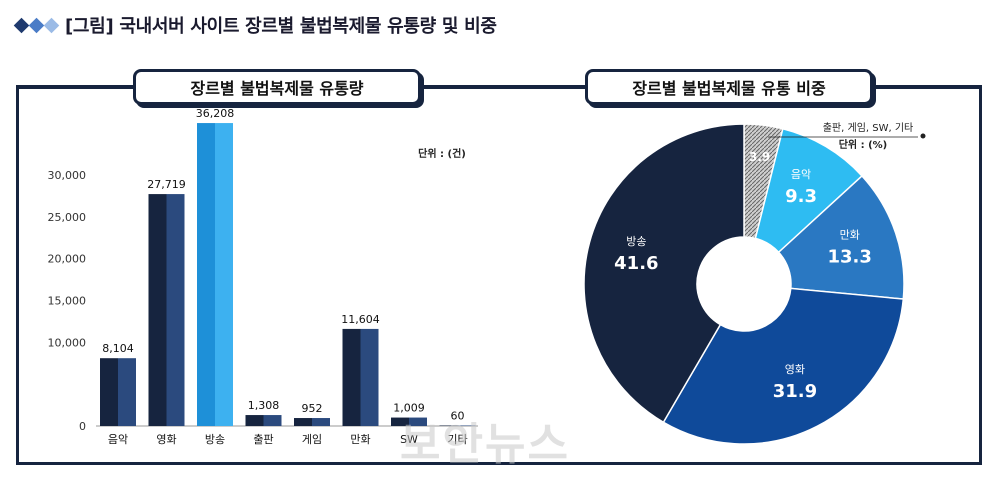 The width and height of the screenshot is (1000, 479). What do you see at coordinates (166, 439) in the screenshot?
I see `x-tick-label: 영화` at bounding box center [166, 439].